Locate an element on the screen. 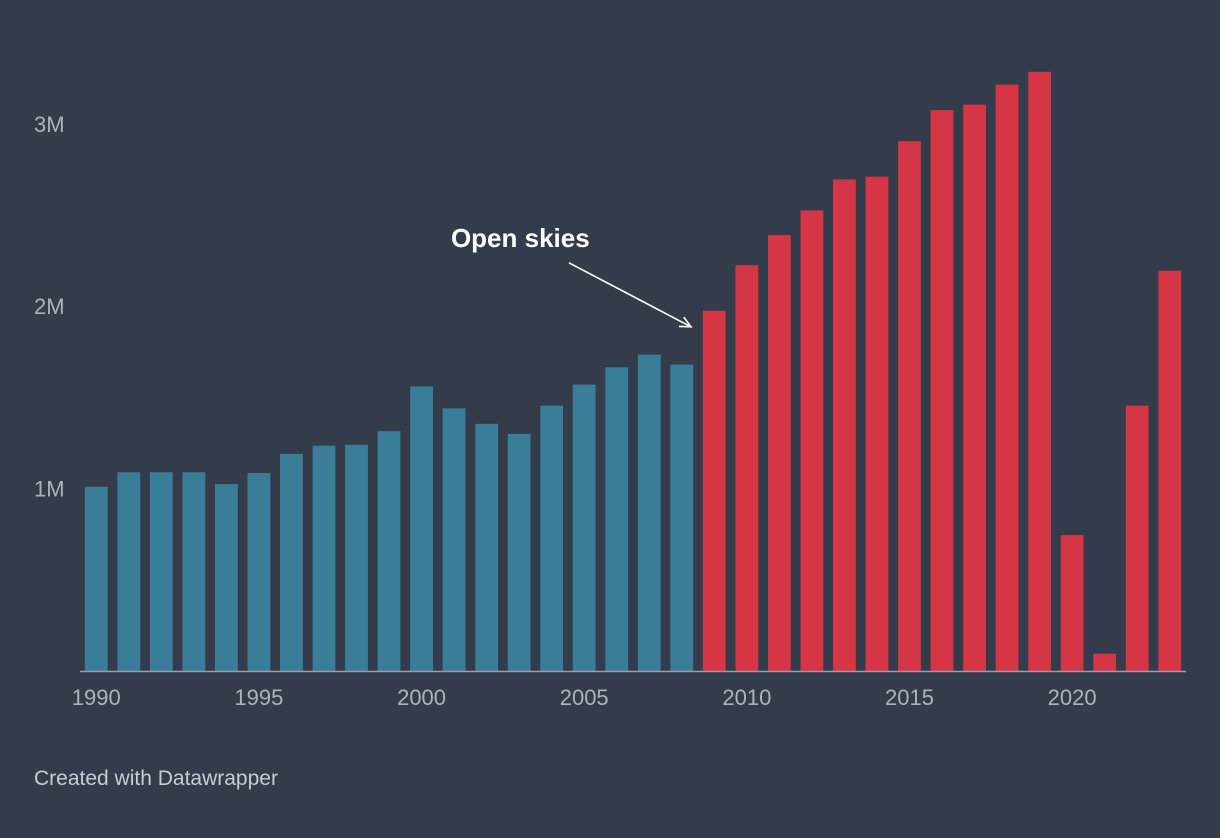 The image size is (1220, 838). y-tick-label: 3M is located at coordinates (49, 124).